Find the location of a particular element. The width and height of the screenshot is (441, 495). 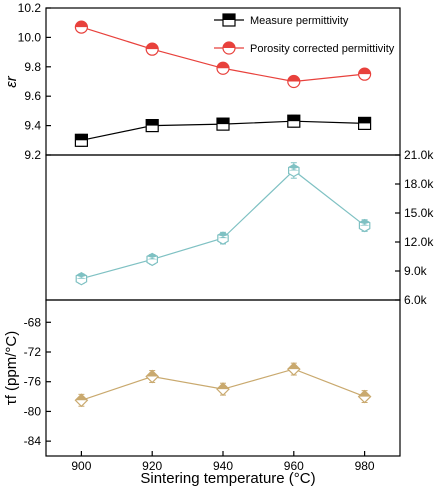

panel1-ytick-label: 9.4 is located at coordinates (32, 126).